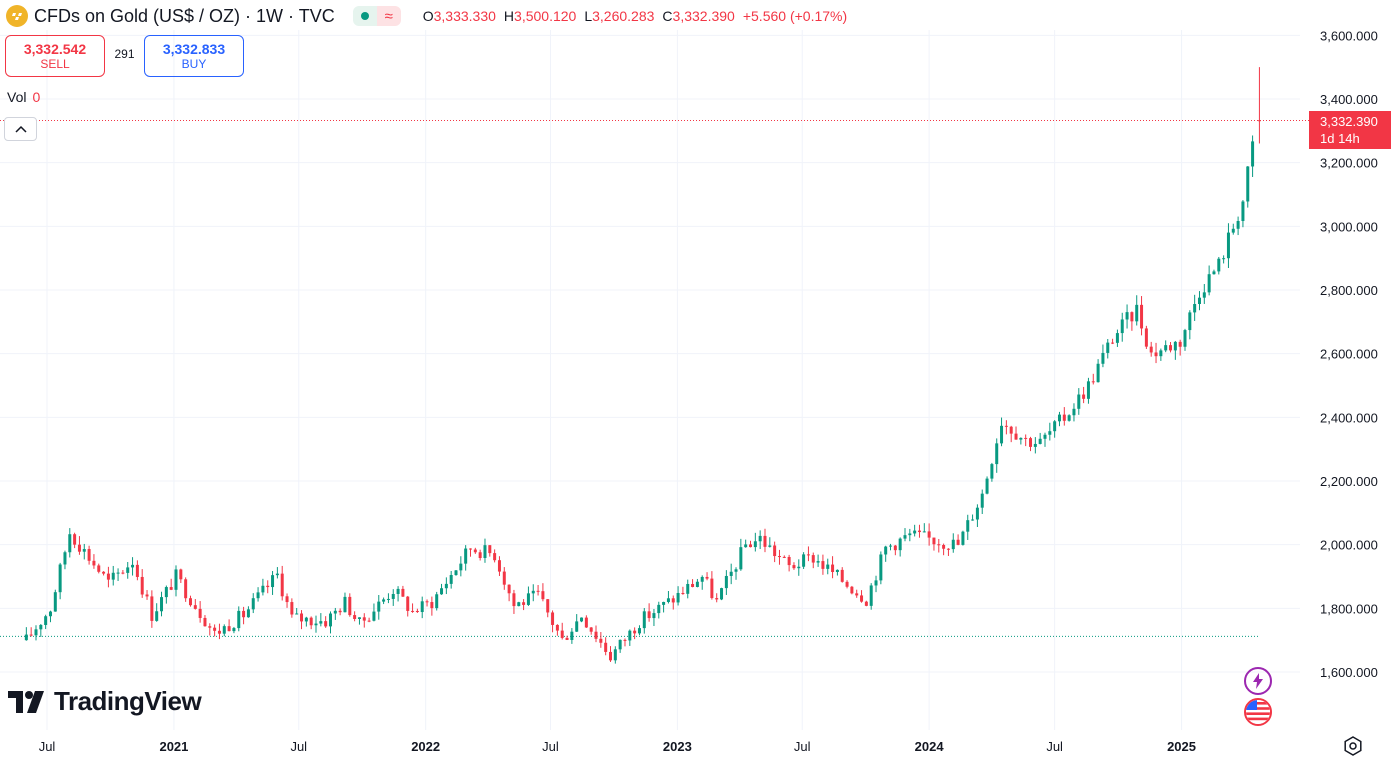 This screenshot has width=1391, height=761. Describe the element at coordinates (1181, 746) in the screenshot. I see `time-tick-label: 2025` at that location.